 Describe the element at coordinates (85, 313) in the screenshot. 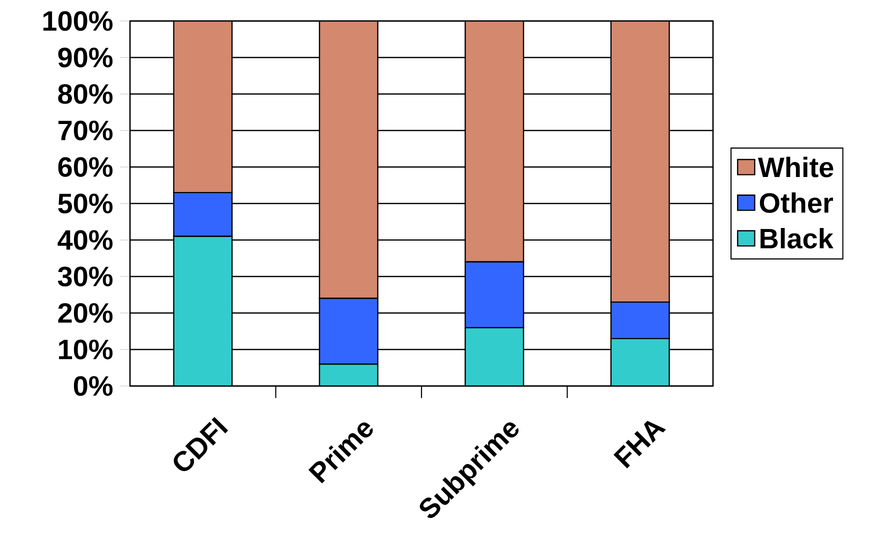

I see `y-tick-label: 20%` at that location.